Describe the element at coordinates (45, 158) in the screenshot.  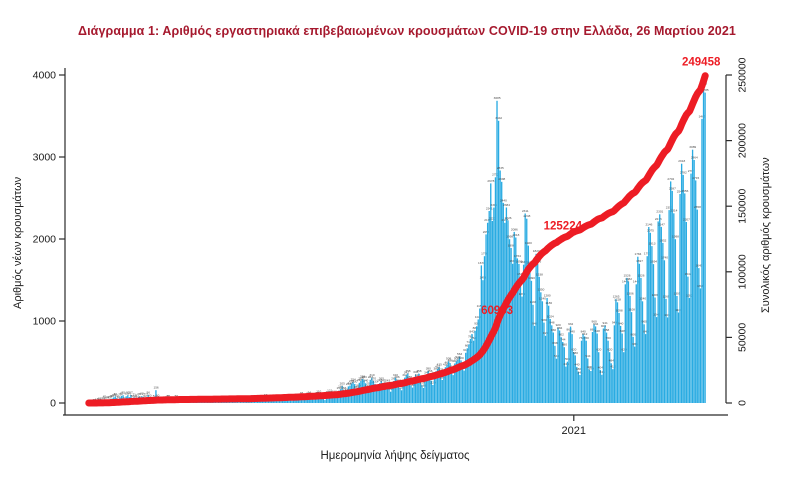
I see `svg-text: 3000` at that location.